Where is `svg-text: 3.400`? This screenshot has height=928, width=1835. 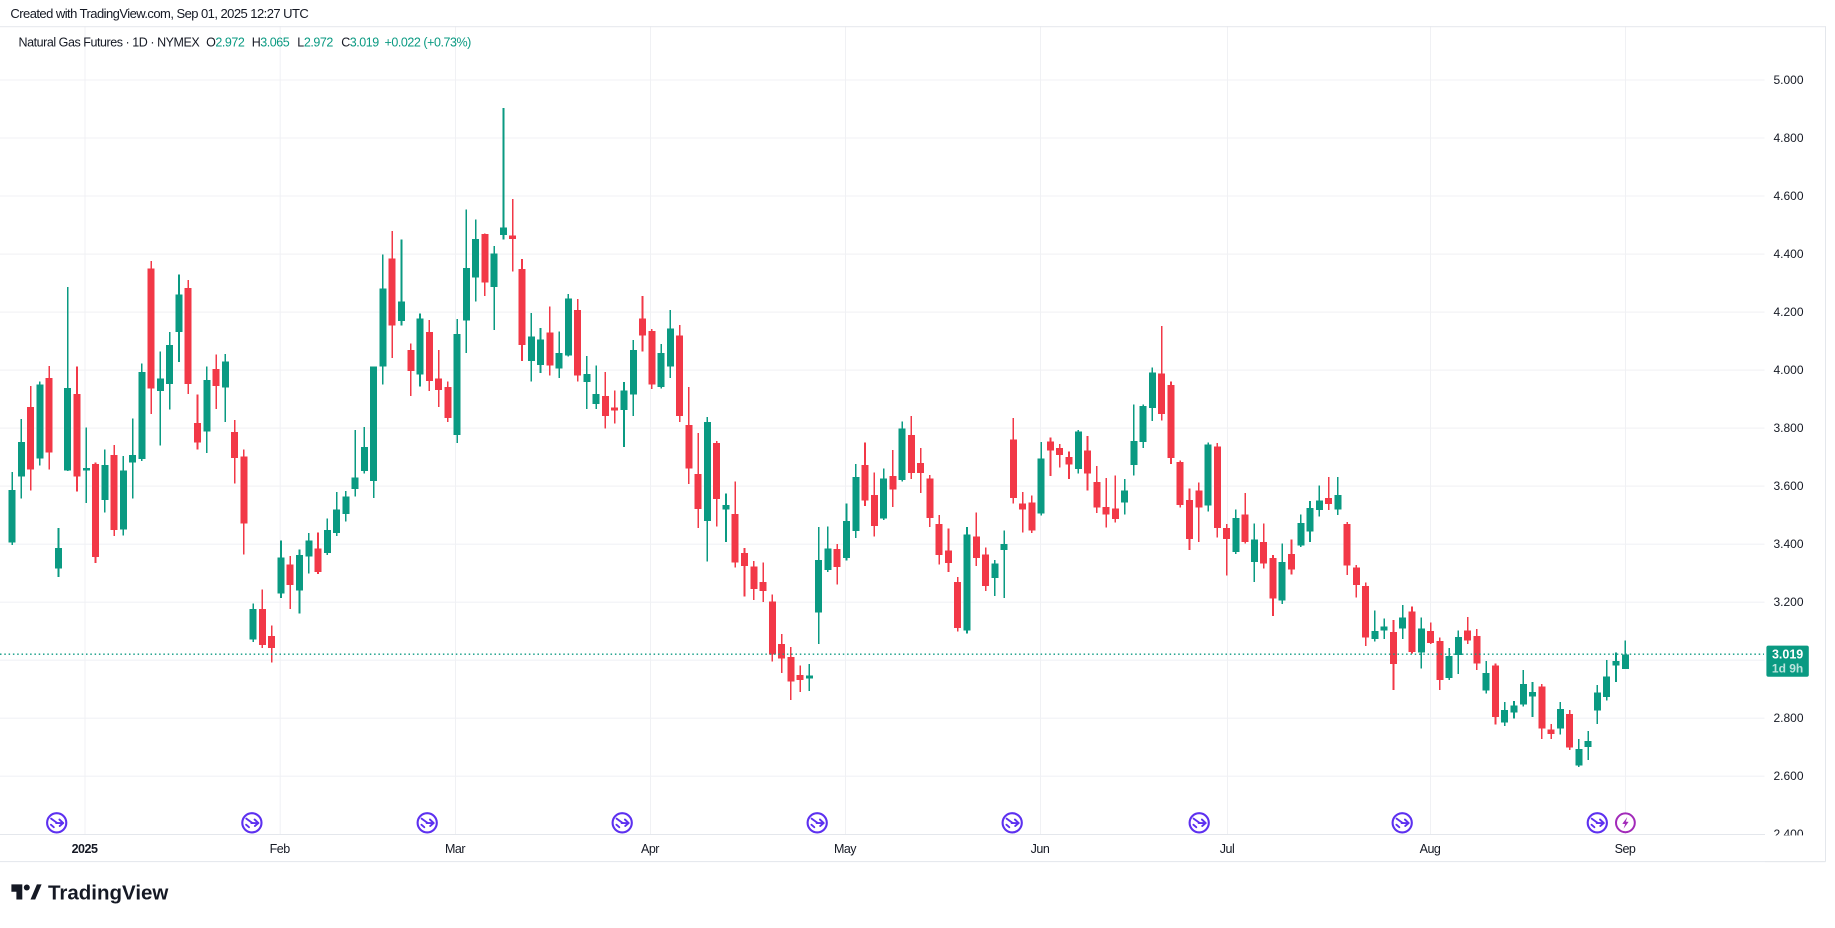 svg-text: 3.400 is located at coordinates (1789, 544).